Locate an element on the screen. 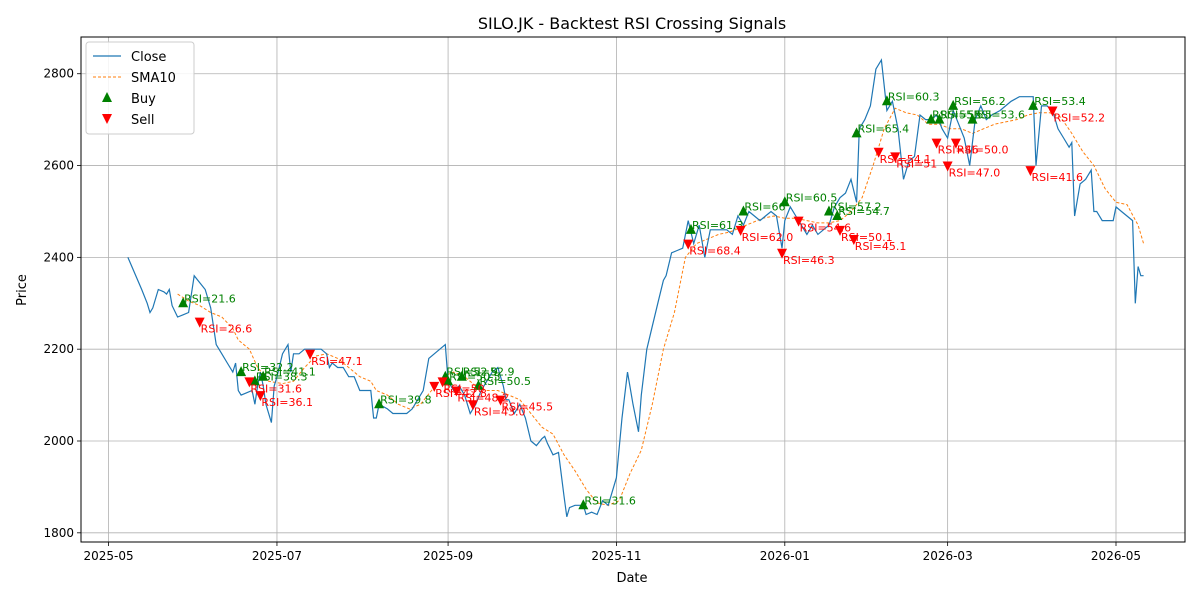 This screenshot has width=1200, height=600. sell-annotation: RSI=45.1 is located at coordinates (881, 246).